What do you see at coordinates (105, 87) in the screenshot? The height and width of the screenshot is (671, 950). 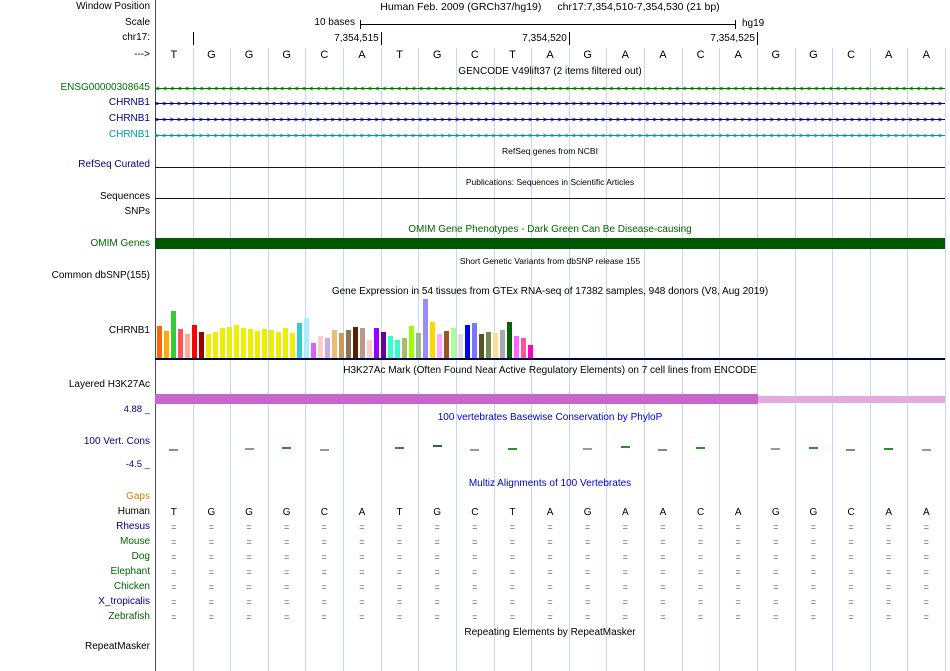 I see `gencode-transcript-label: ENSG00000308645` at bounding box center [105, 87].